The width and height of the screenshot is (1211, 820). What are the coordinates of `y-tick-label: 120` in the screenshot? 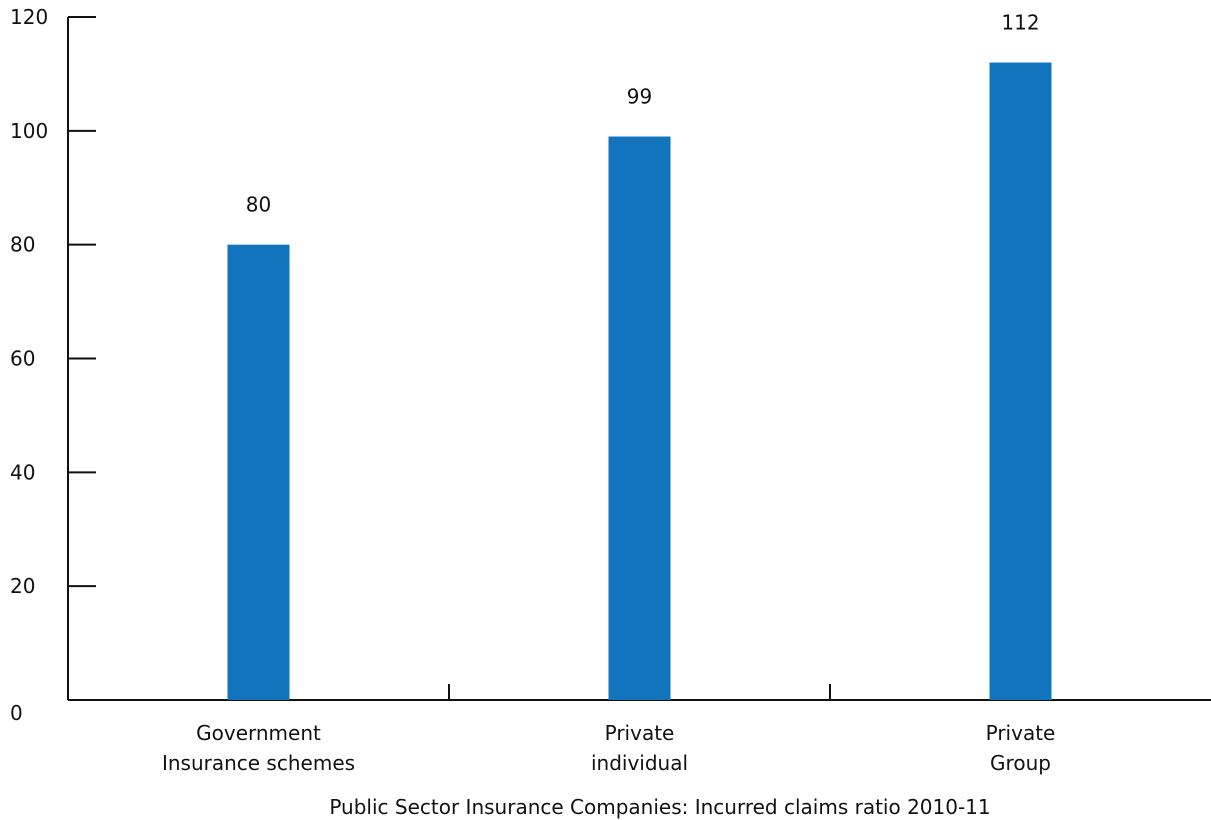 It's located at (29, 17).